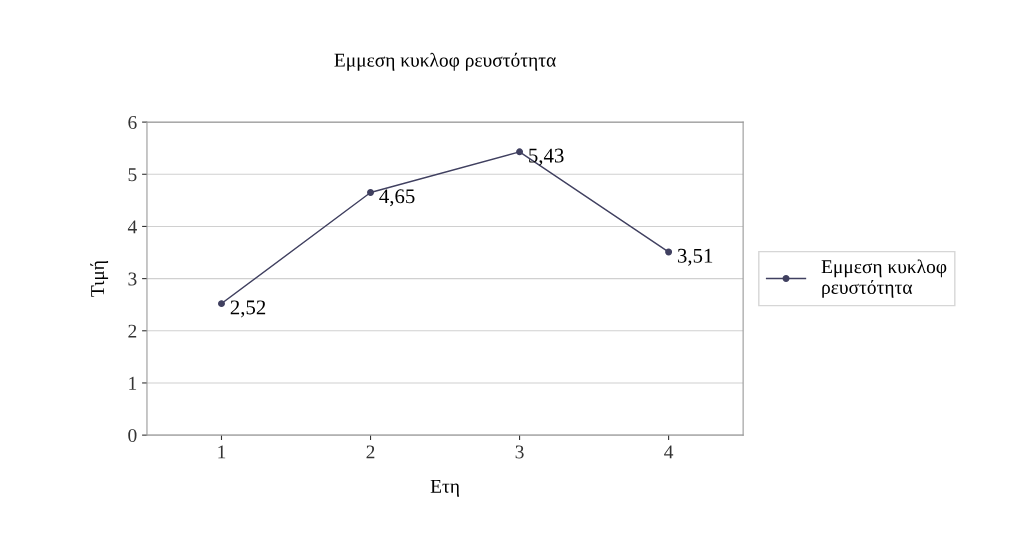 This screenshot has width=1035, height=555. Describe the element at coordinates (132, 435) in the screenshot. I see `y-tick-label: 0` at that location.